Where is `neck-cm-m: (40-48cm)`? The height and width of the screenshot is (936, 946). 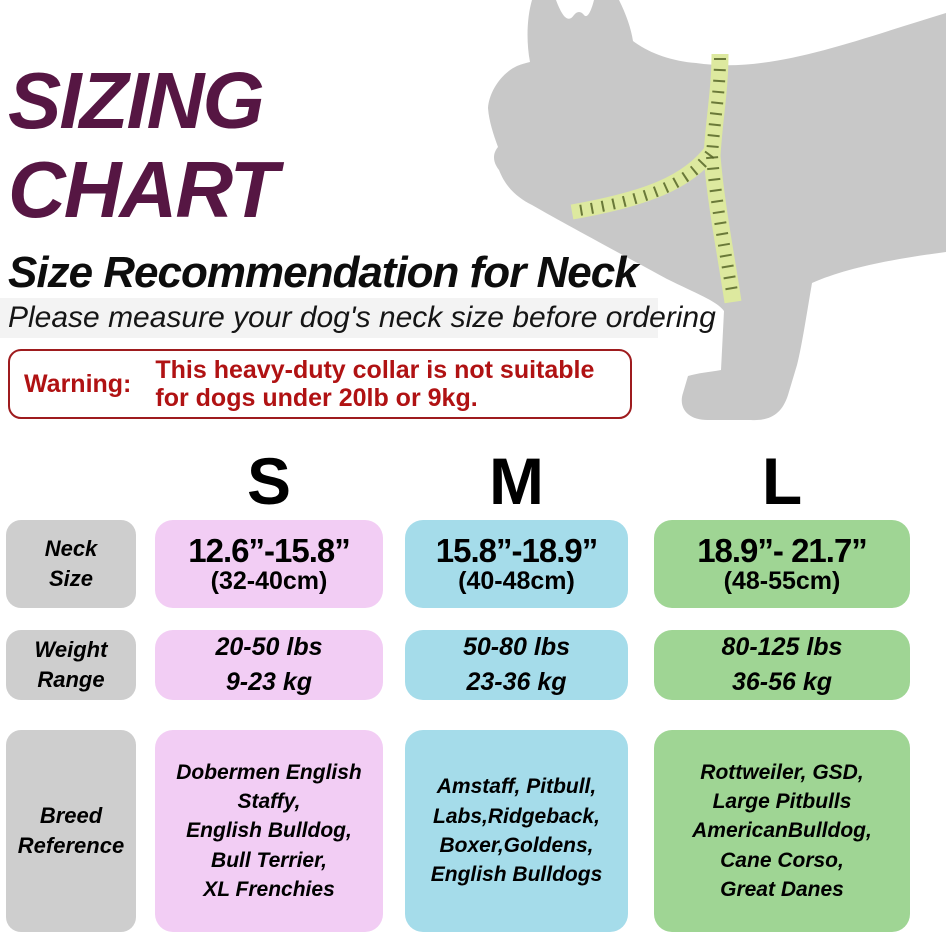
neck-cm-m: (40-48cm) is located at coordinates (516, 581).